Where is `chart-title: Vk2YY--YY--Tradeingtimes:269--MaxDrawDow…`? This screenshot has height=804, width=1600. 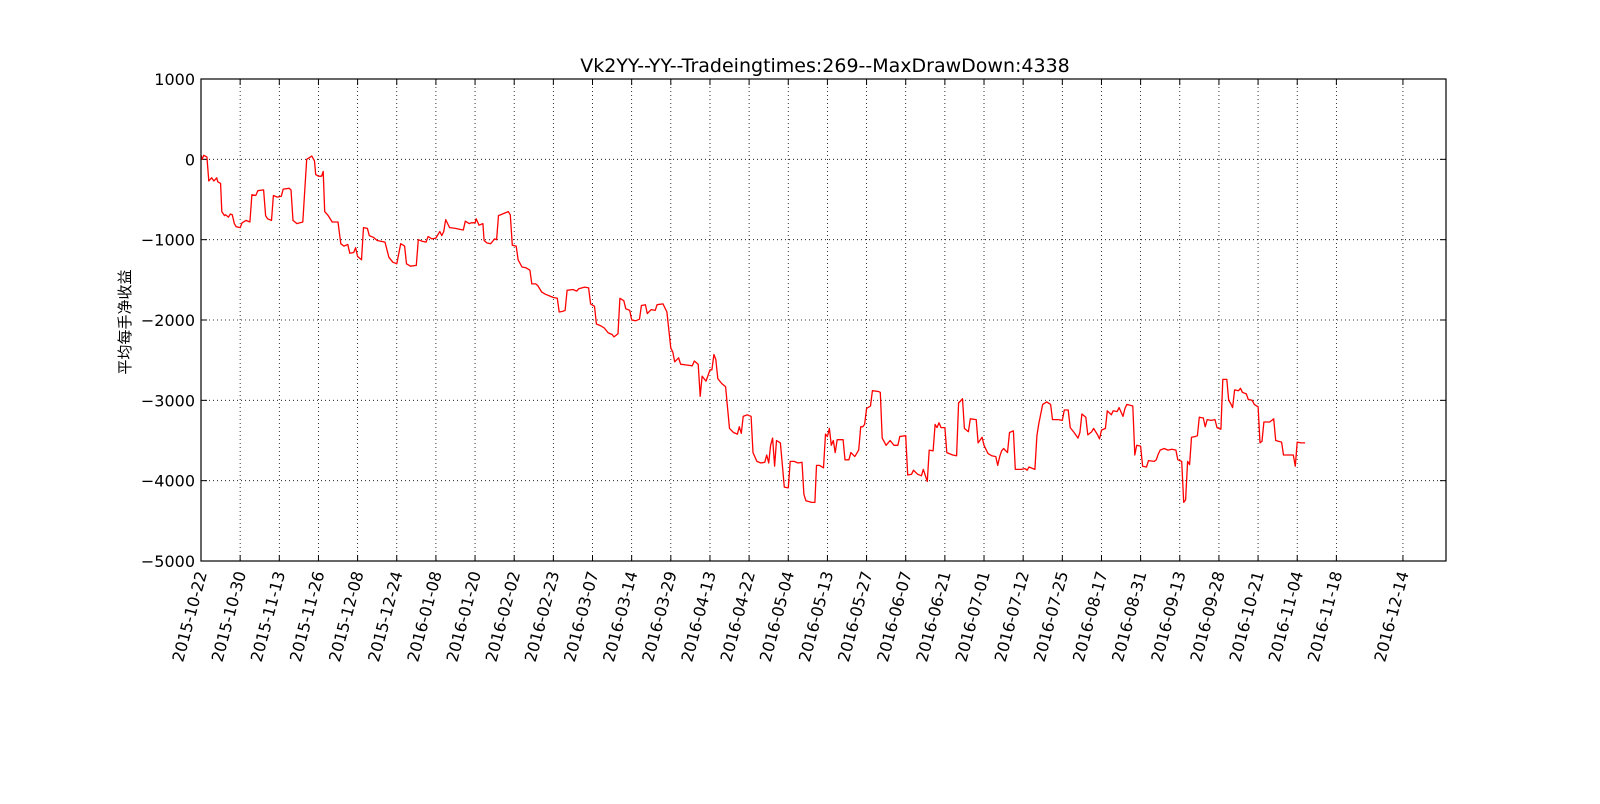 chart-title: Vk2YY--YY--Tradeingtimes:269--MaxDrawDow… is located at coordinates (825, 66).